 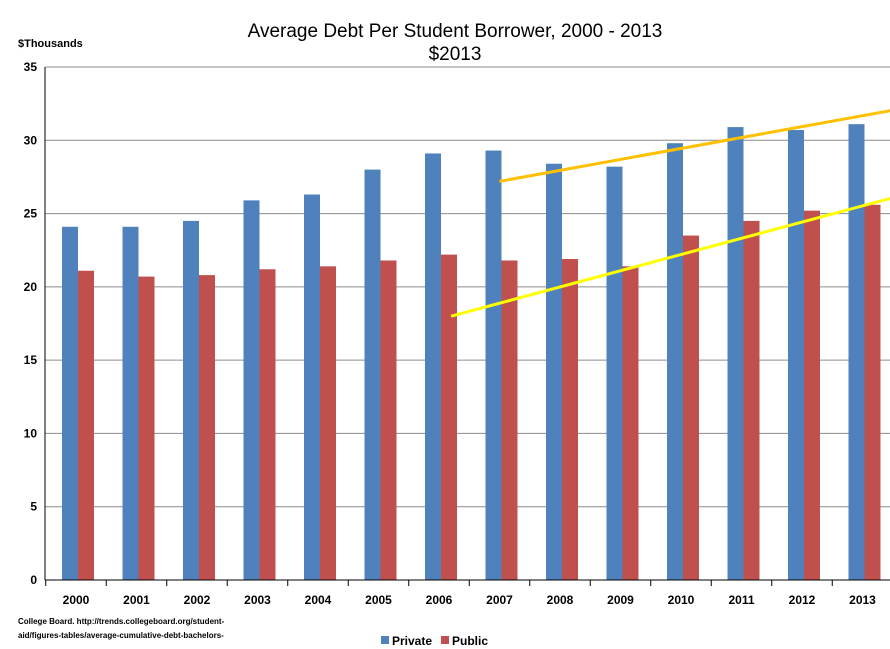 What do you see at coordinates (31, 323) in the screenshot?
I see `y-tick-labels: 0 5 10 15 20 25 30 35` at bounding box center [31, 323].